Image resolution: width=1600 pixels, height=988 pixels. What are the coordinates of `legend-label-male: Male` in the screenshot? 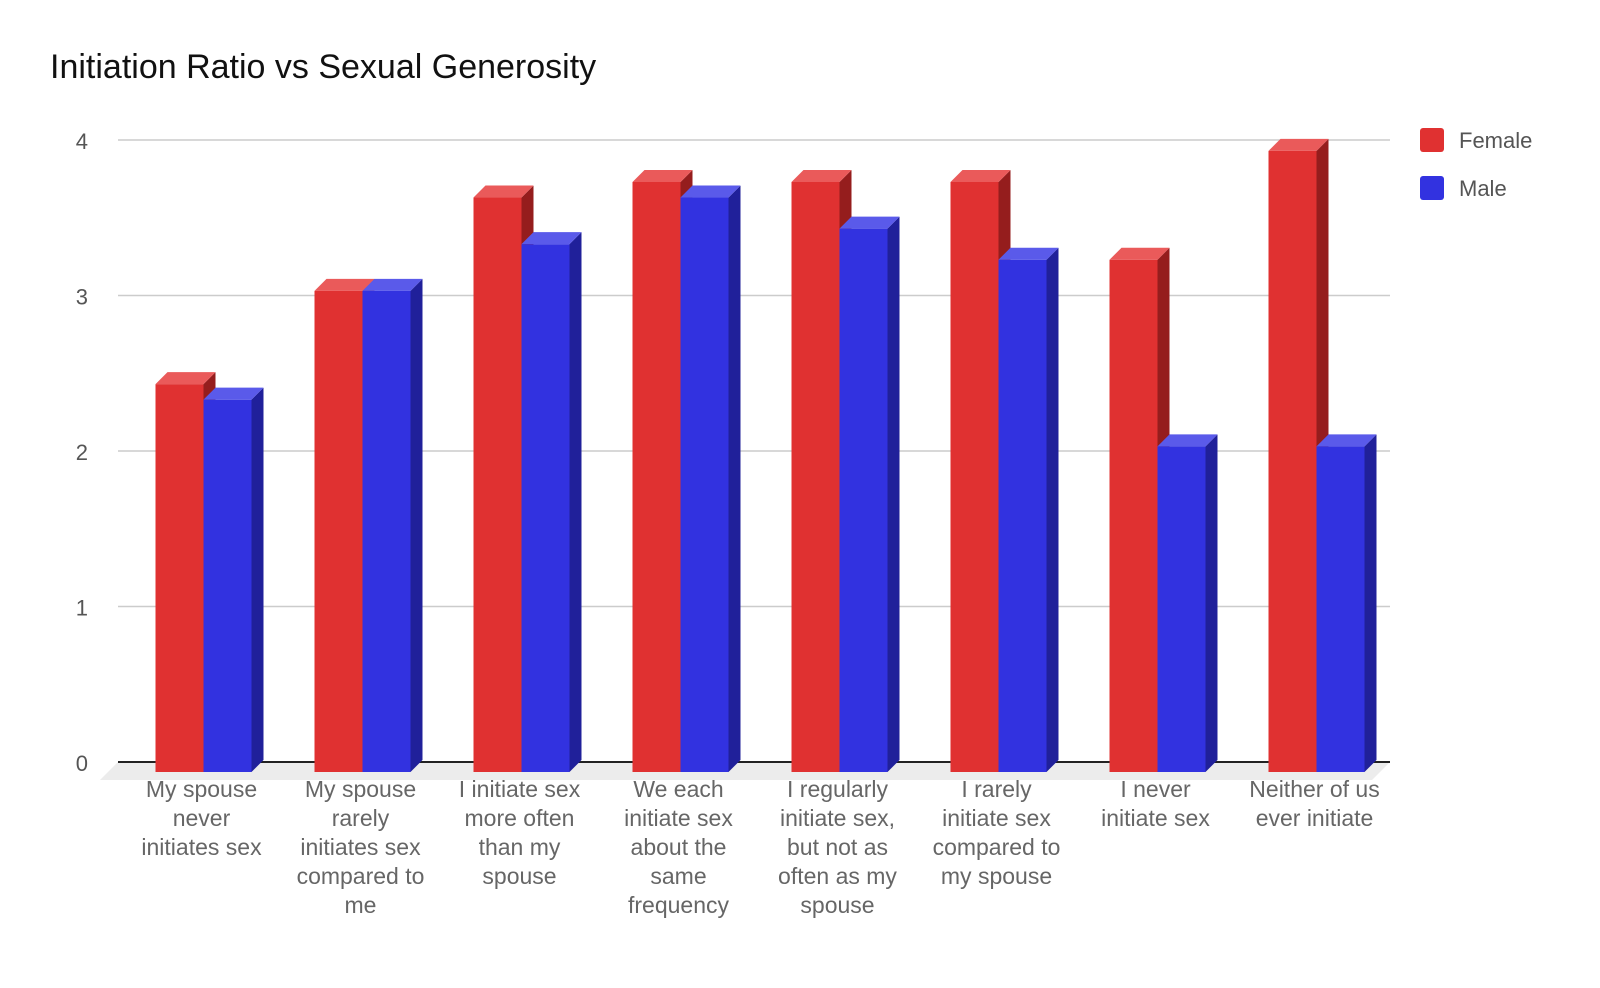 It's located at (1483, 188).